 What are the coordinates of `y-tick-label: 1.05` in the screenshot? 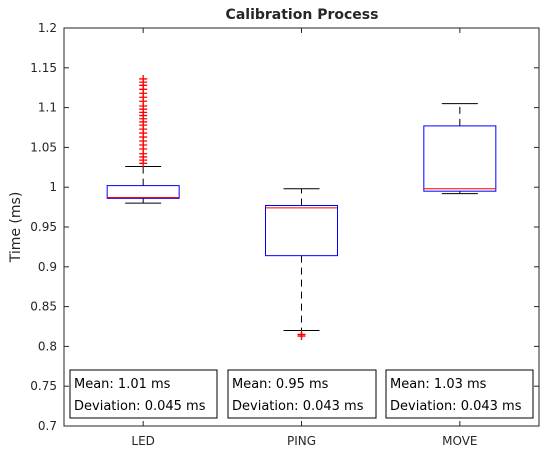 It's located at (43, 147).